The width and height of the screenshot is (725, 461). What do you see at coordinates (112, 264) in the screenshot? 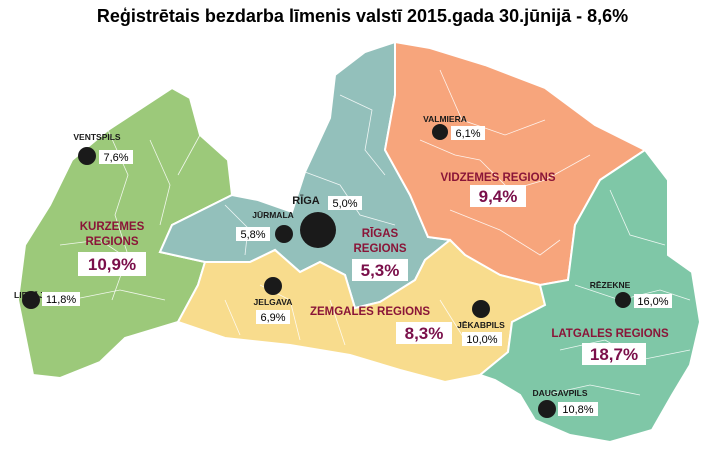
I see `region-rate-kurzeme: 10,9%` at bounding box center [112, 264].